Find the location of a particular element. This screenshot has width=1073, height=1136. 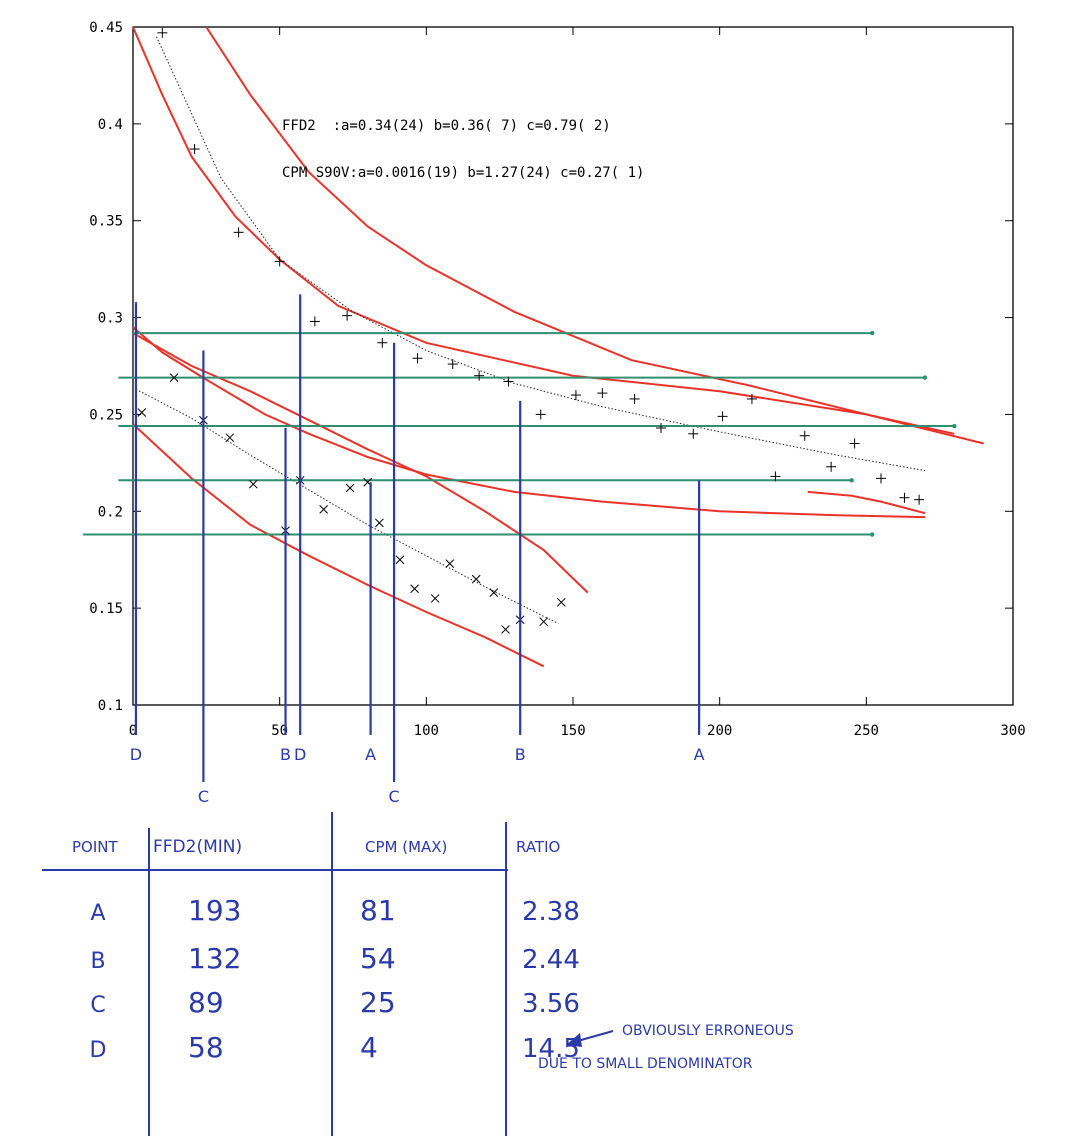

table-cell: C is located at coordinates (97, 1005).